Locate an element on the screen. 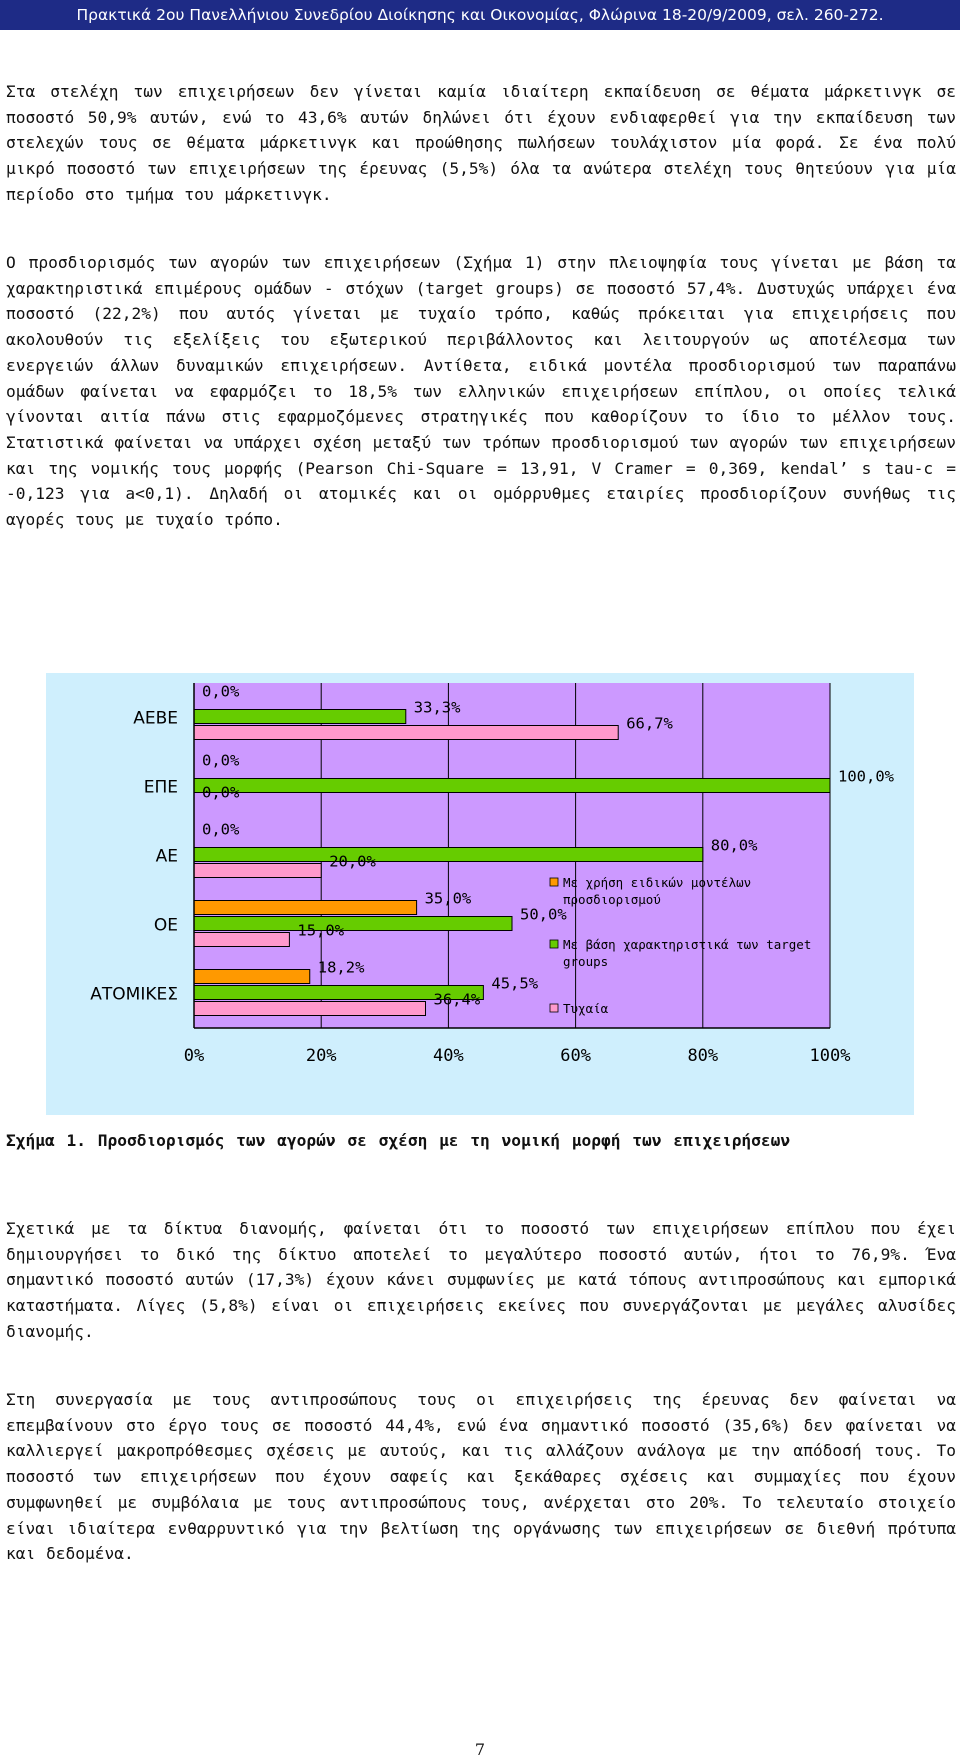  x-tick-label: 20% is located at coordinates (321, 1056).